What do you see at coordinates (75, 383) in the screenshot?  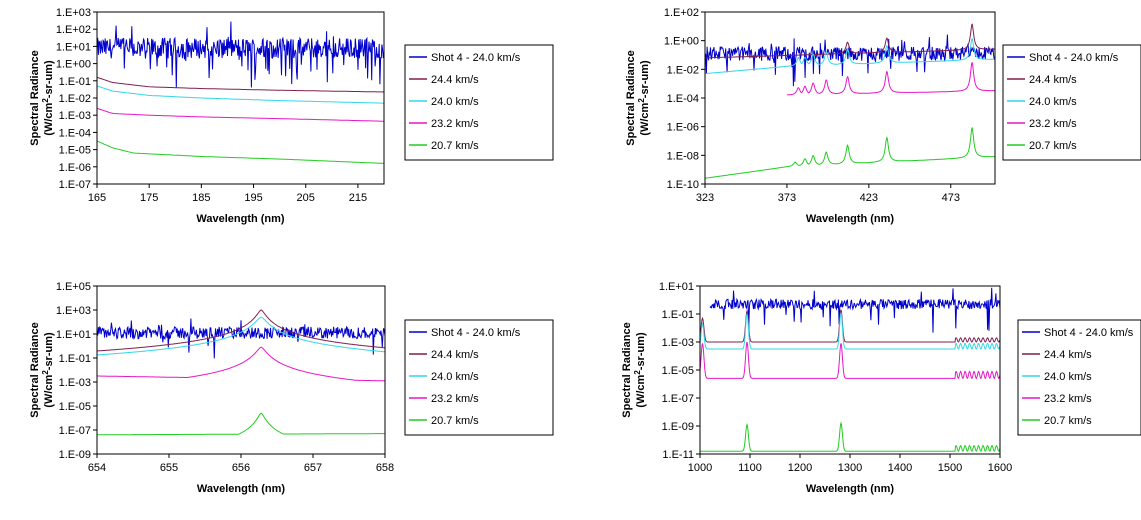 I see `y-tick-label: 1.E-03` at bounding box center [75, 383].